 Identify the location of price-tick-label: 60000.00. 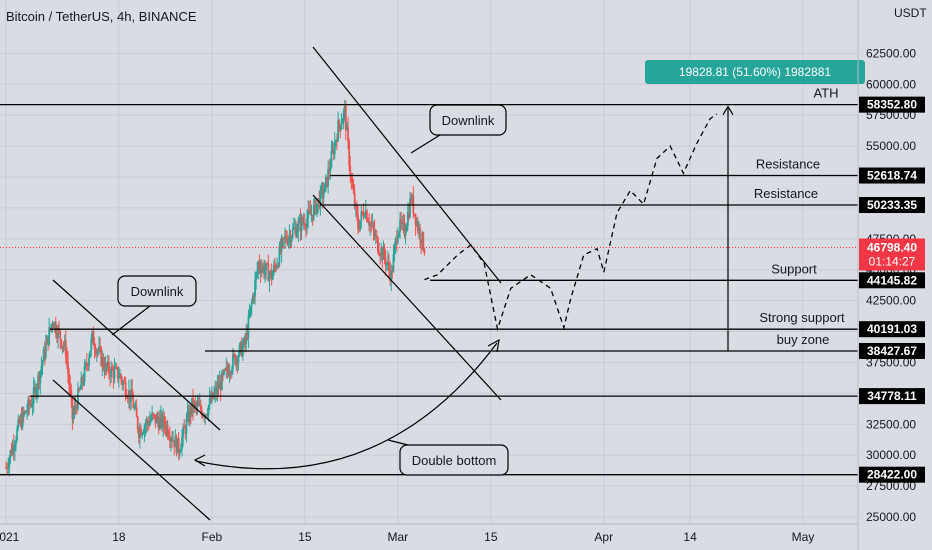
(891, 84).